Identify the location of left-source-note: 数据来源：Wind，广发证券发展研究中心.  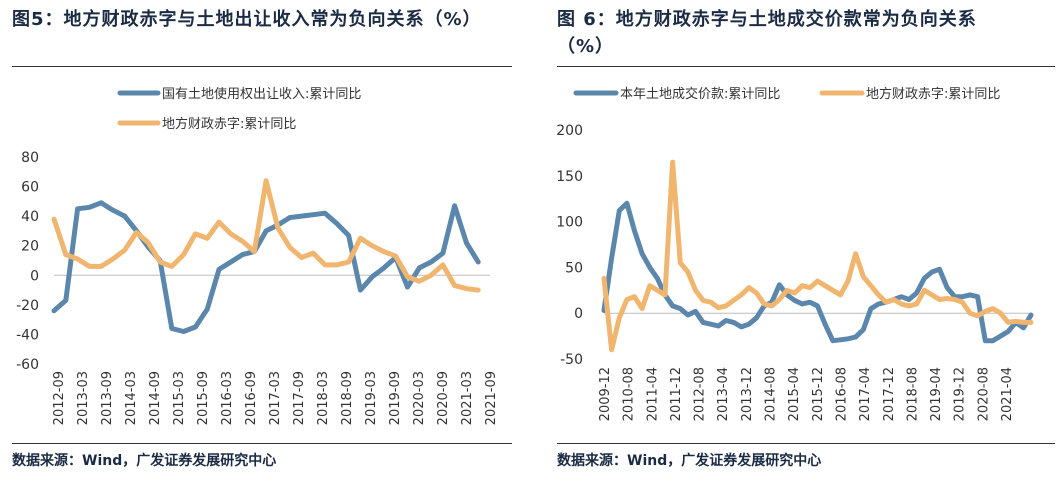
(144, 461).